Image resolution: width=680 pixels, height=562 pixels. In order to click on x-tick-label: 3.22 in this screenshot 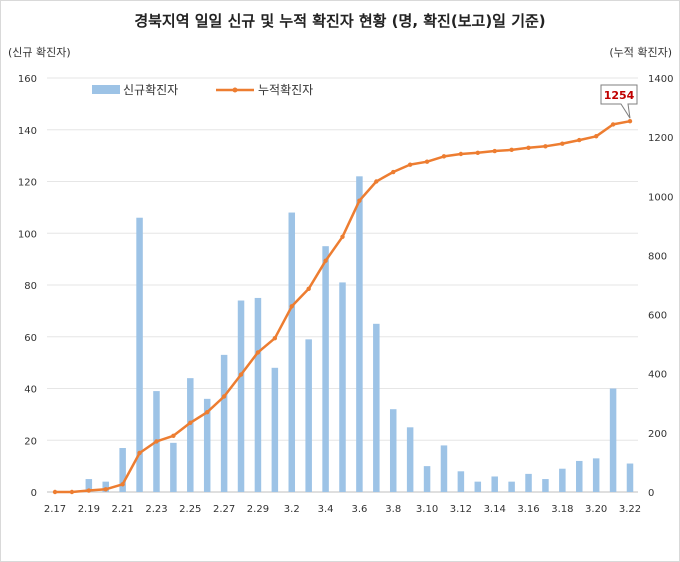, I will do `click(630, 509)`.